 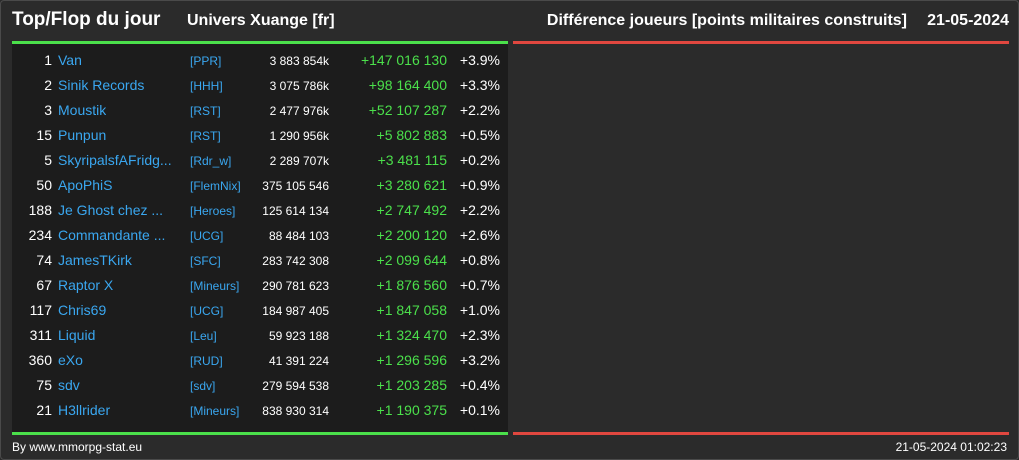 I want to click on difference-cell: +5 802 883, so click(x=411, y=135).